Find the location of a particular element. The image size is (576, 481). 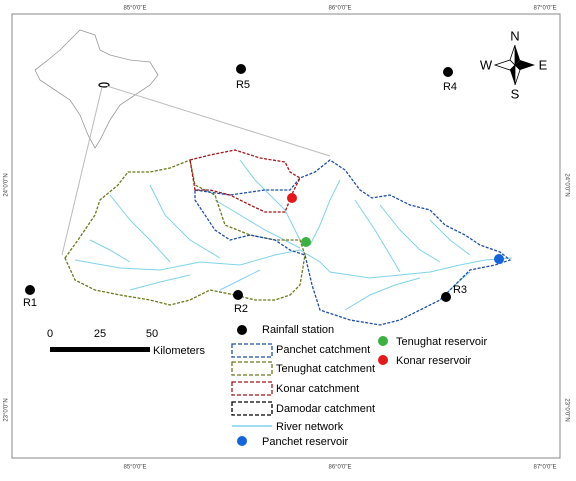

compass-label: N is located at coordinates (514, 35).